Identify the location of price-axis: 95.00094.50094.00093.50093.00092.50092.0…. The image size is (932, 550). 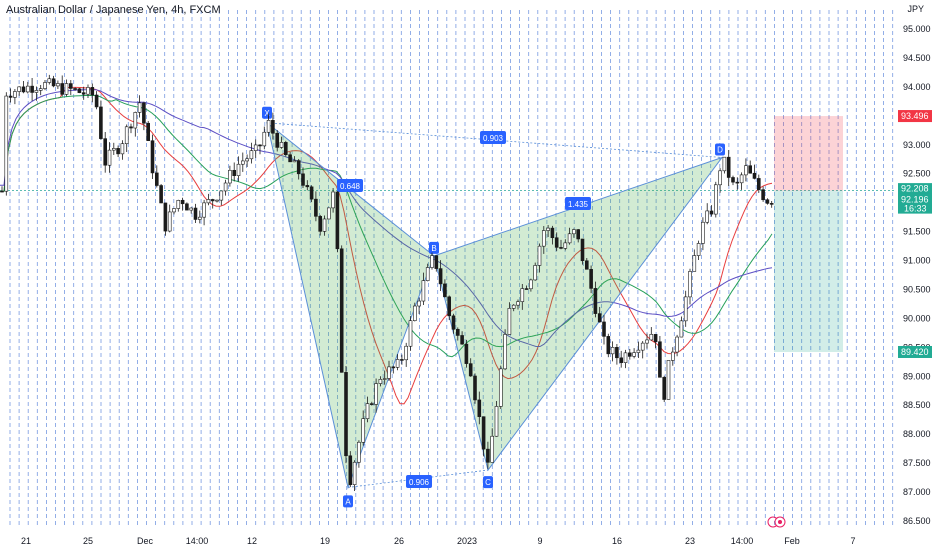
(915, 275).